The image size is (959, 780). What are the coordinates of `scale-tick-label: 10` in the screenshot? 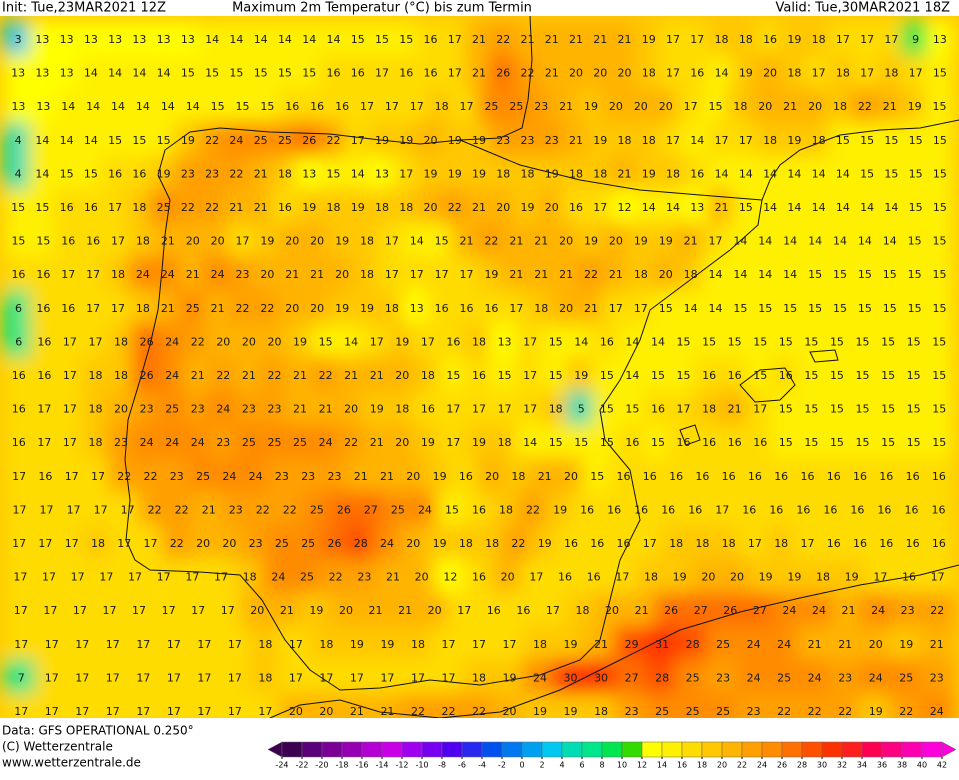 It's located at (622, 765).